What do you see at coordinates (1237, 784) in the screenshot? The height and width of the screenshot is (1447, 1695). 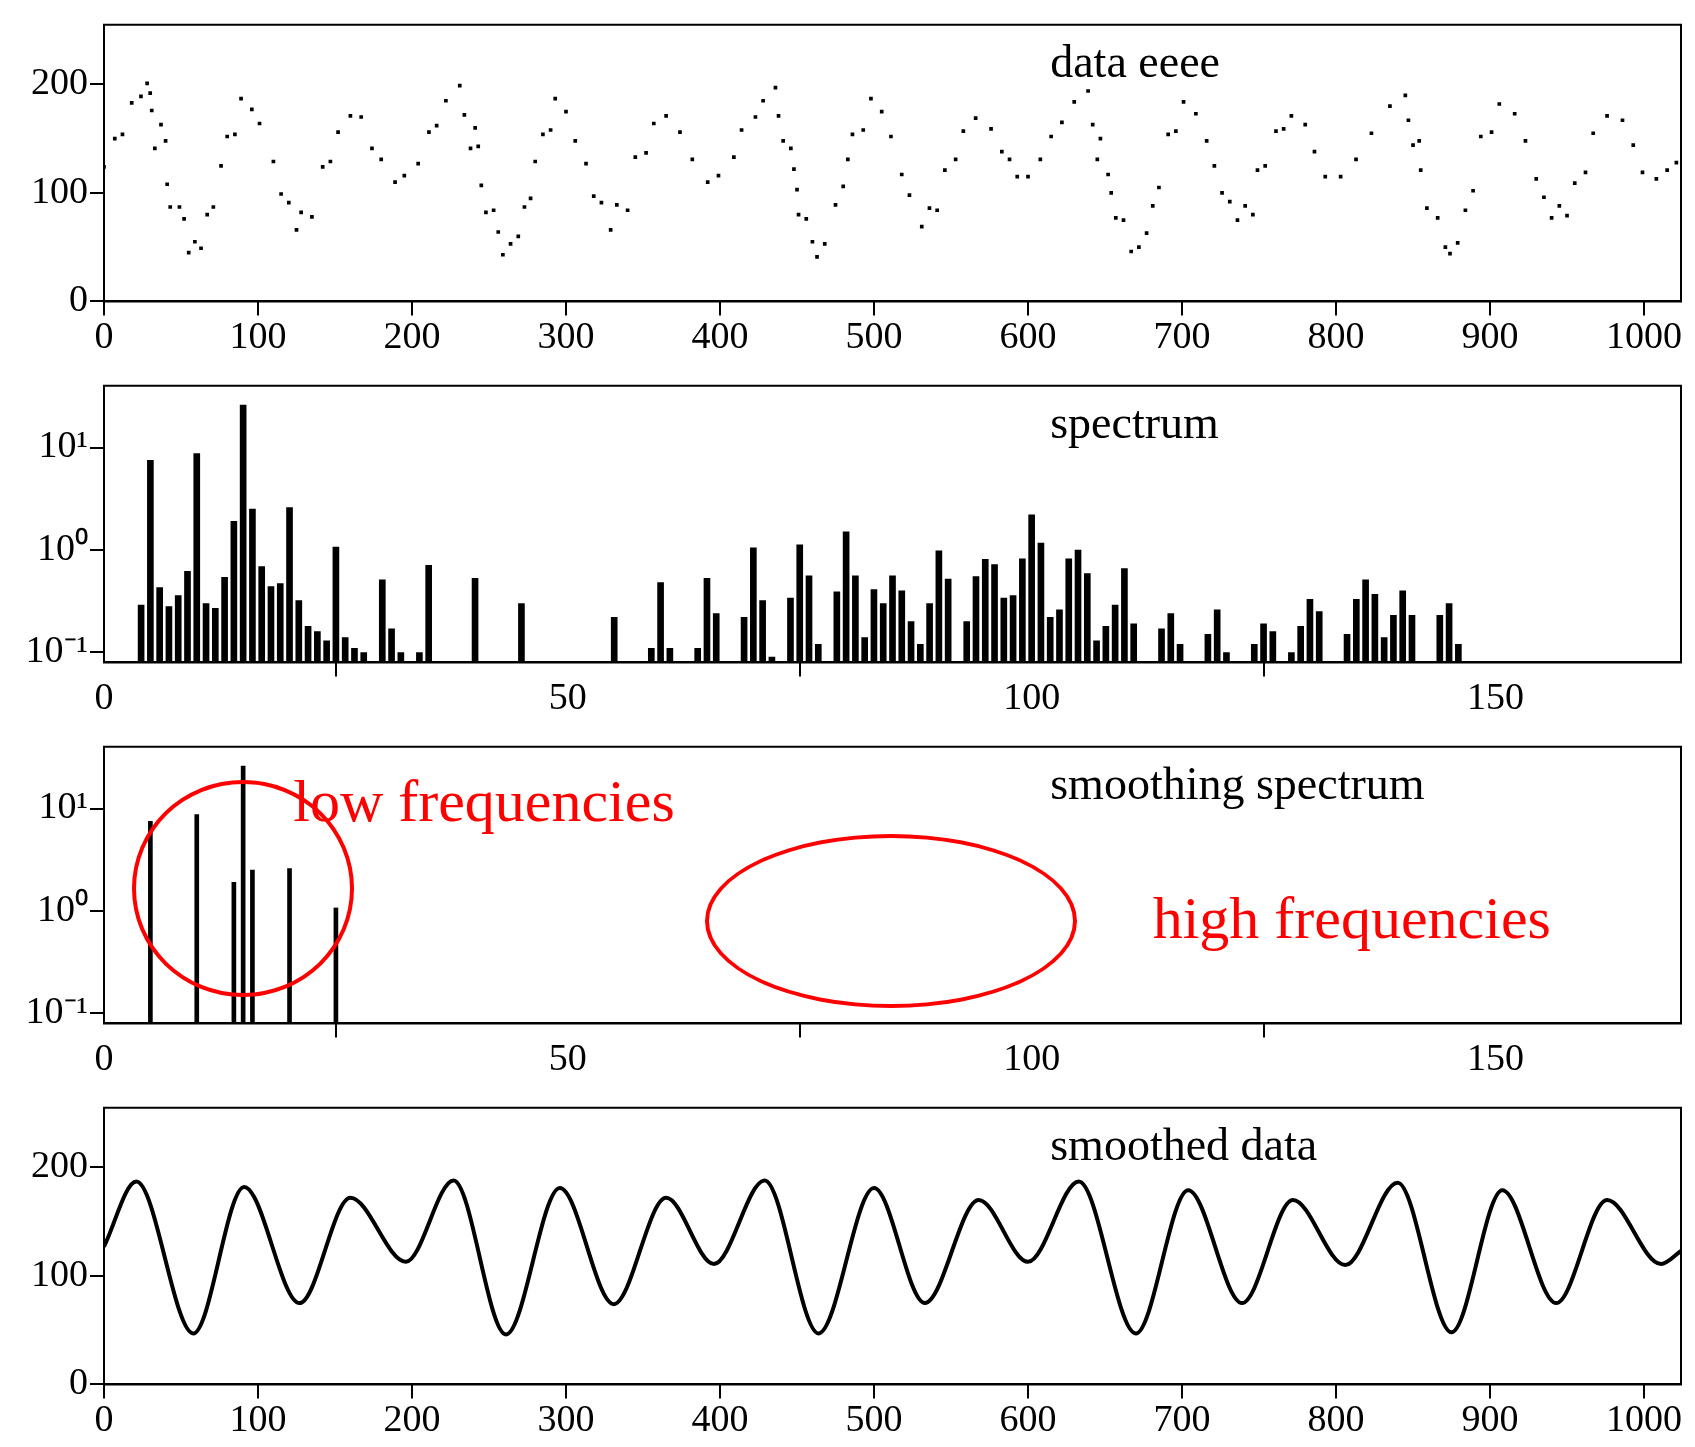 I see `chart-title: smoothing spectrum` at bounding box center [1237, 784].